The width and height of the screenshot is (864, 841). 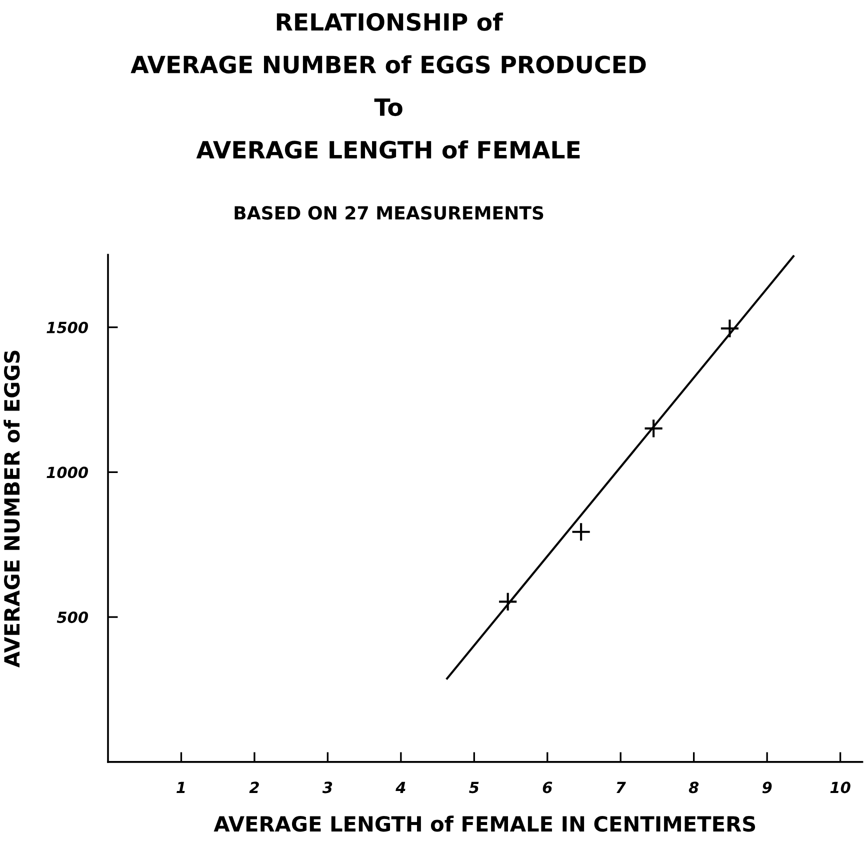 What do you see at coordinates (767, 788) in the screenshot?
I see `x-tick-label: 9` at bounding box center [767, 788].